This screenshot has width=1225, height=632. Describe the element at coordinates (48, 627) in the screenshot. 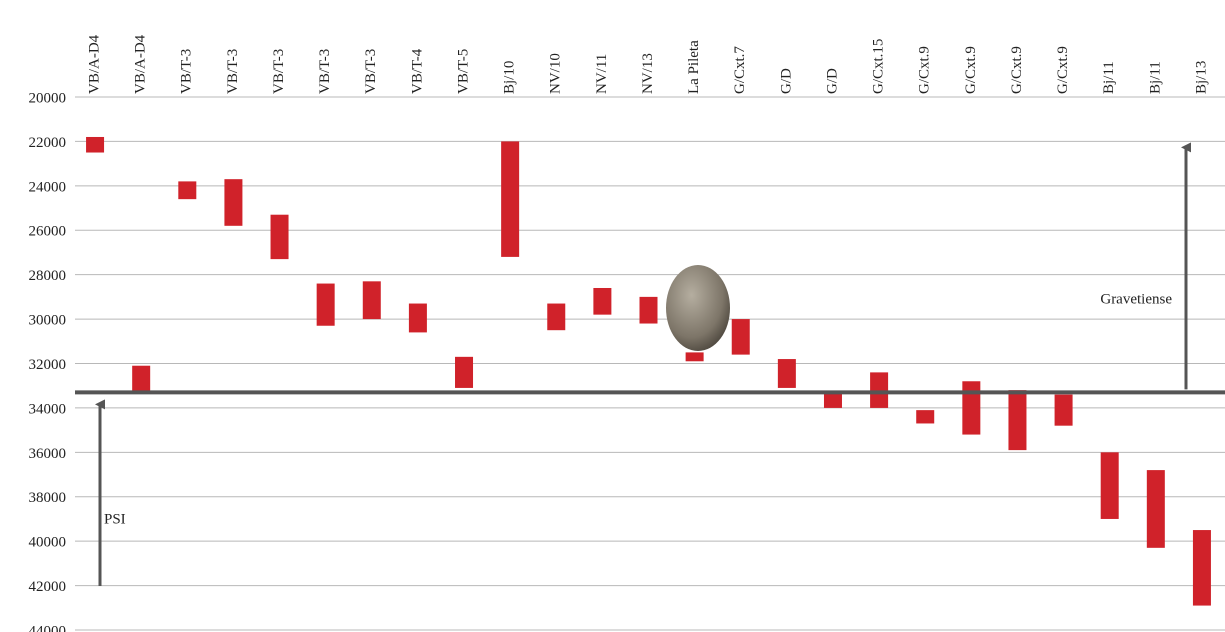

I see `y-tick-label: 44000` at that location.